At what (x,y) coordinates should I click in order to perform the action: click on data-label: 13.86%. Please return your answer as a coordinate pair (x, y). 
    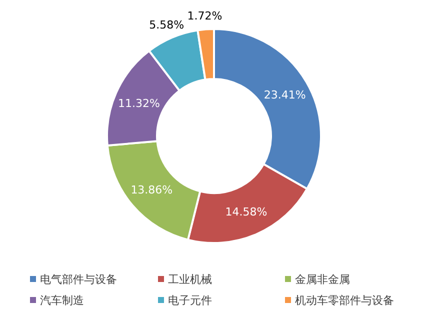
    Looking at the image, I should click on (151, 189).